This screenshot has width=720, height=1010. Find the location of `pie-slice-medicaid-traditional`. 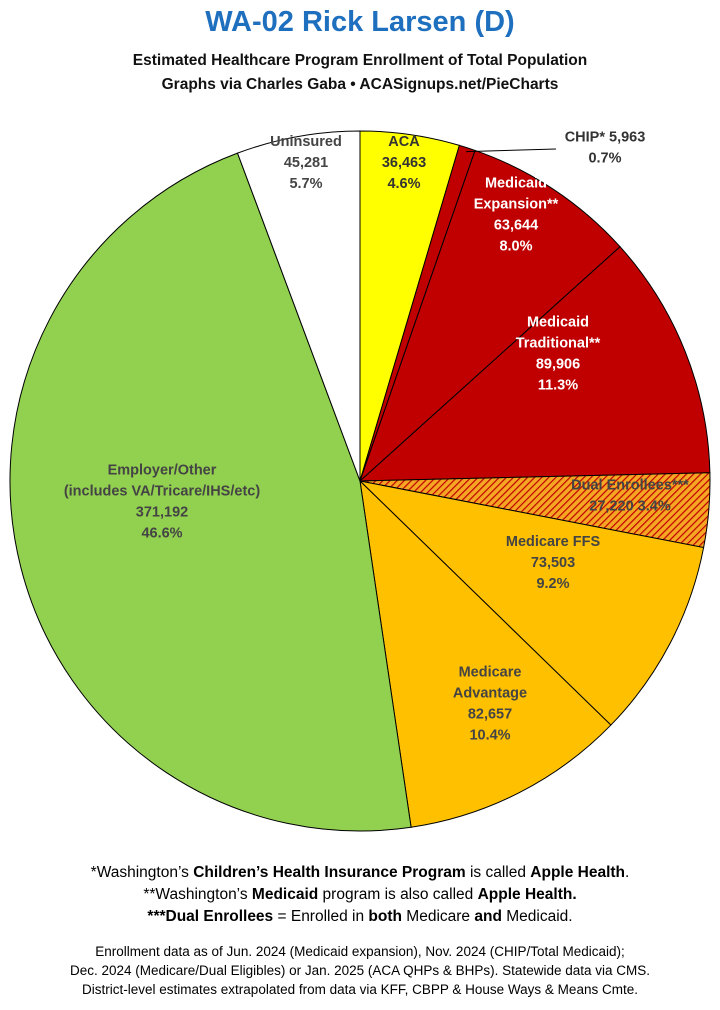

pie-slice-medicaid-traditional is located at coordinates (534, 364).